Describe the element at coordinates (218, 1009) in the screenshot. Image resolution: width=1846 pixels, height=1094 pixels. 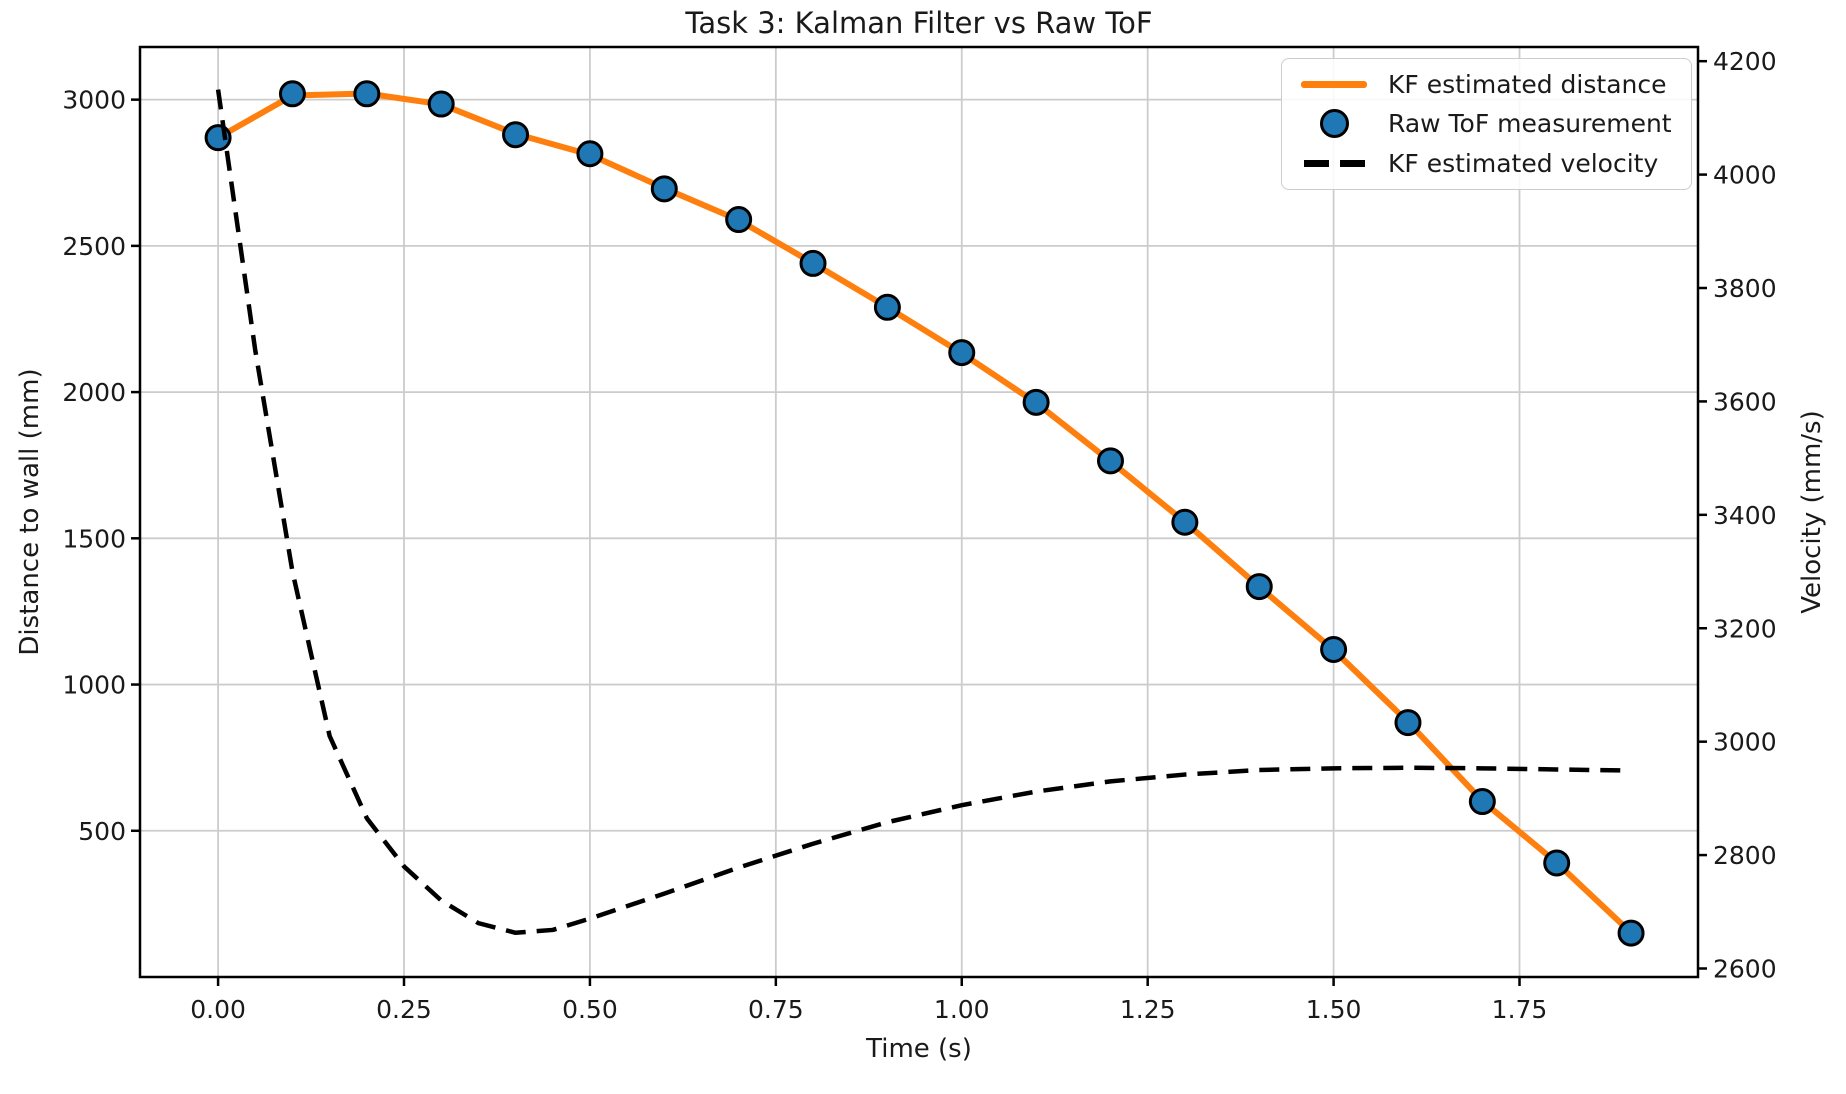
I see `x-tick-label: 0.00` at that location.